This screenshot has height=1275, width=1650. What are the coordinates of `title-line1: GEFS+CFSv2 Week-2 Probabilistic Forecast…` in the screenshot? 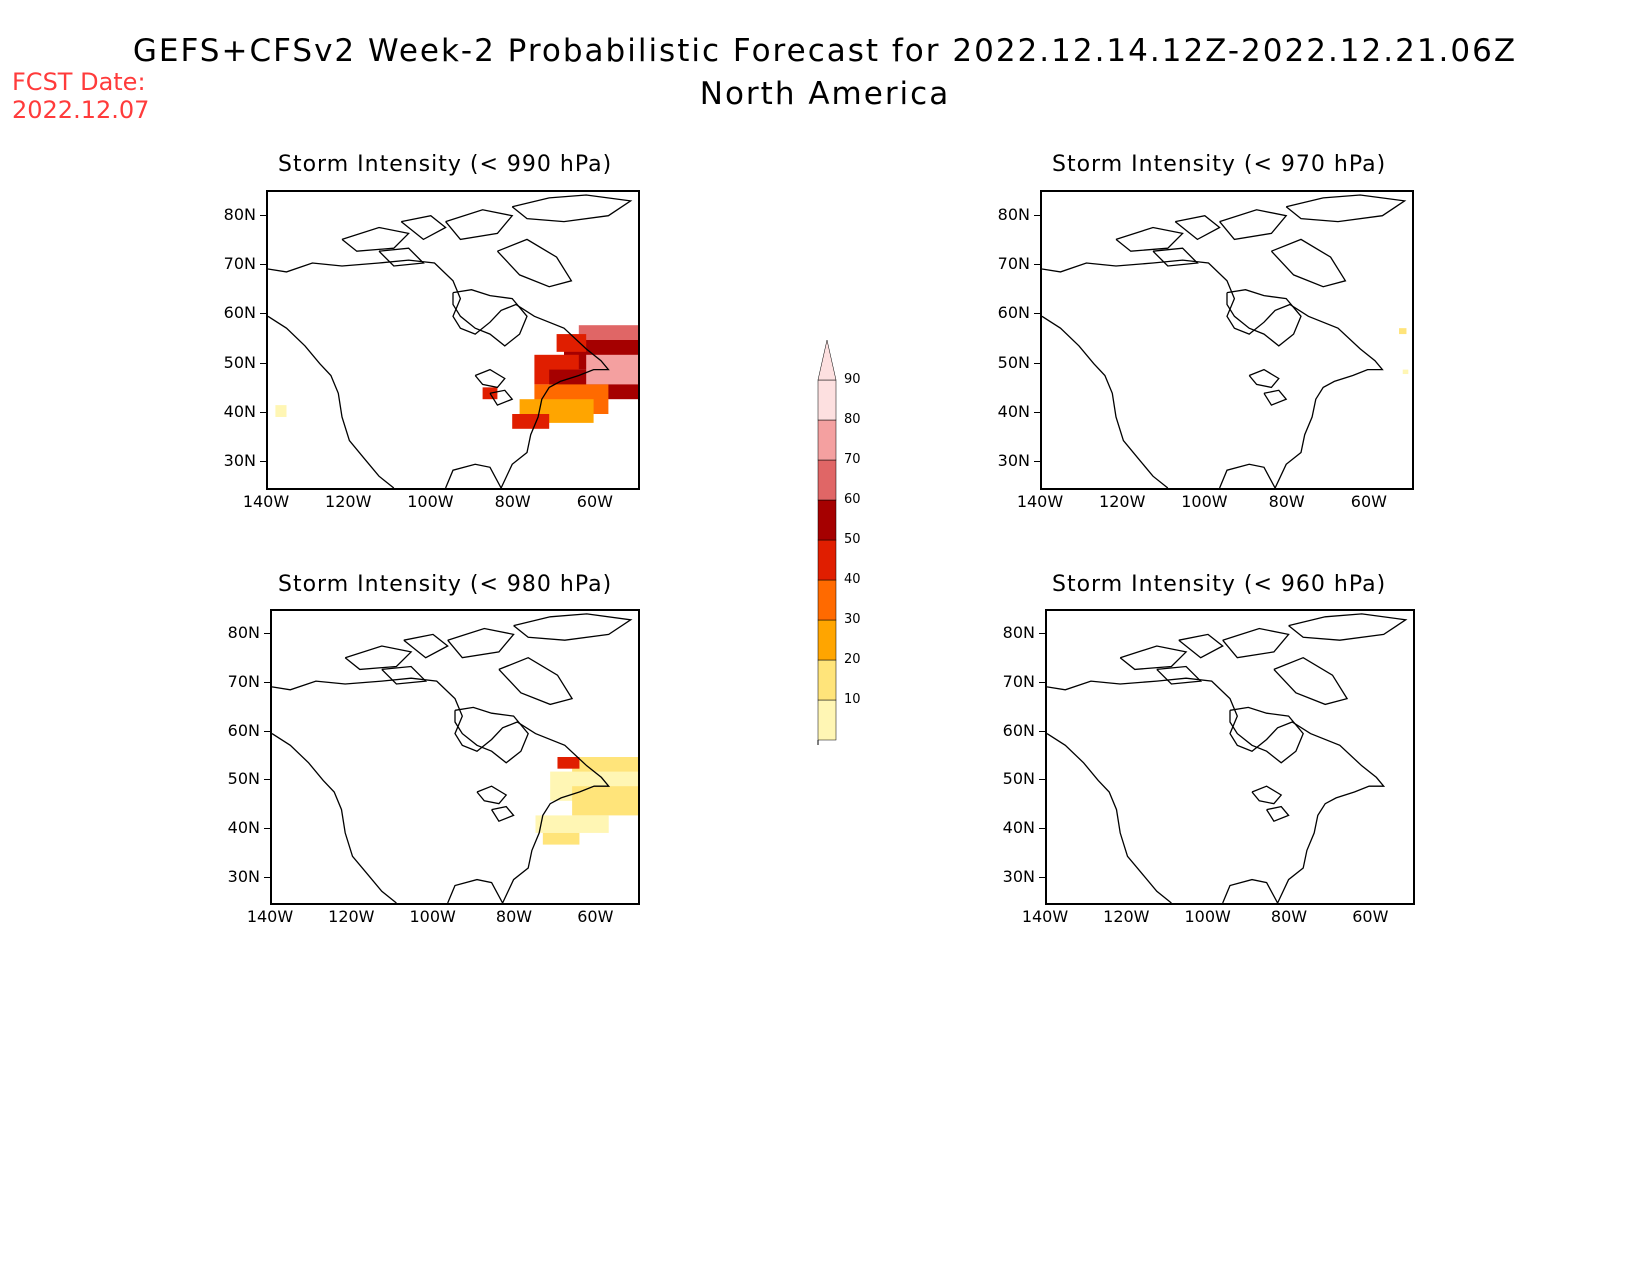 It's located at (825, 51).